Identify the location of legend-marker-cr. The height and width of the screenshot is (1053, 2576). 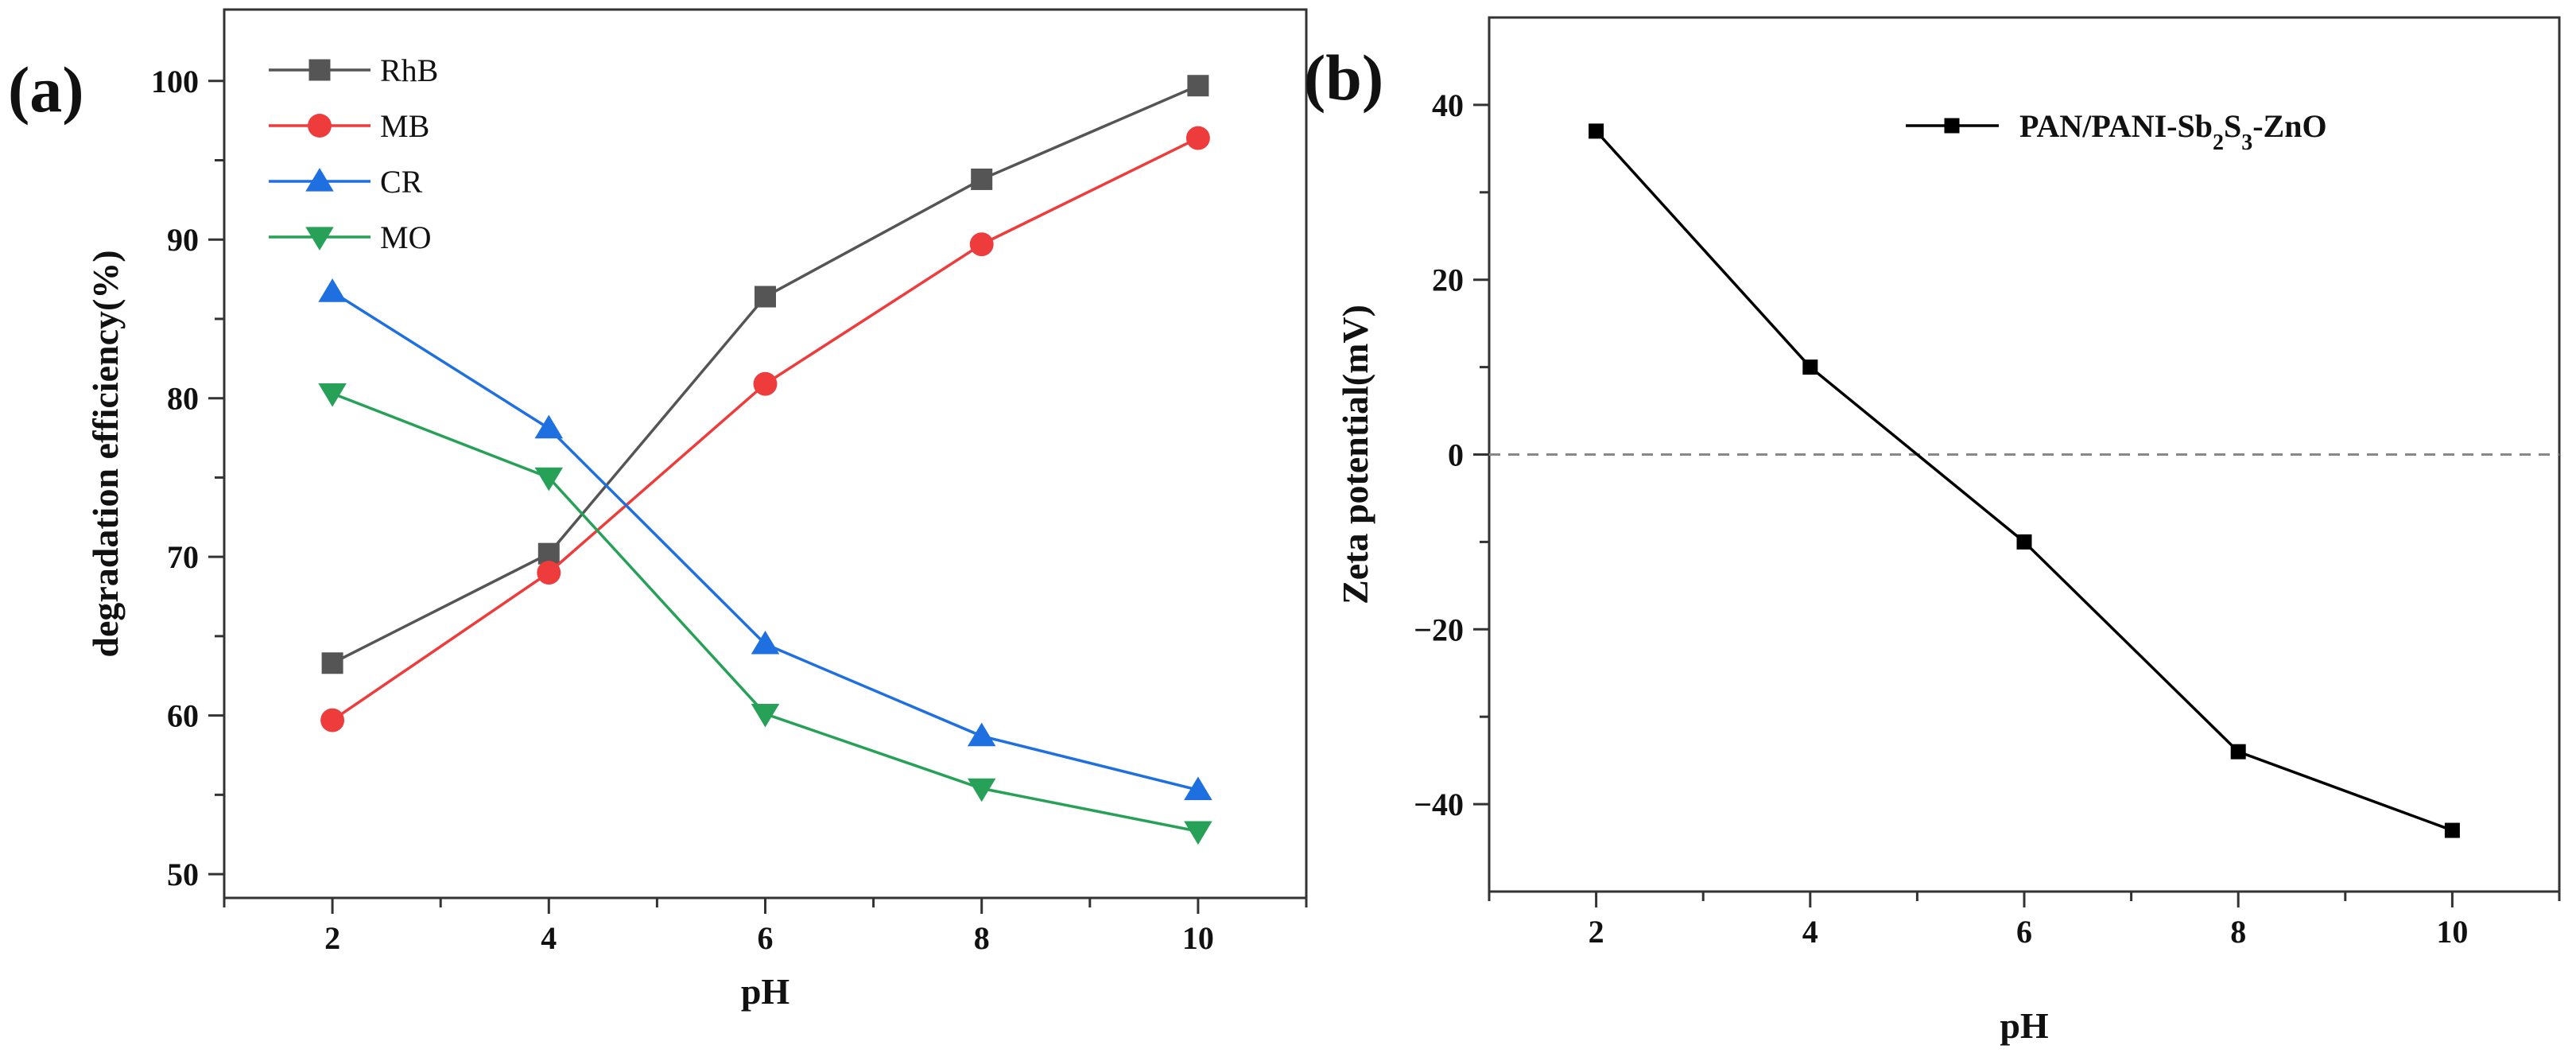
(320, 180).